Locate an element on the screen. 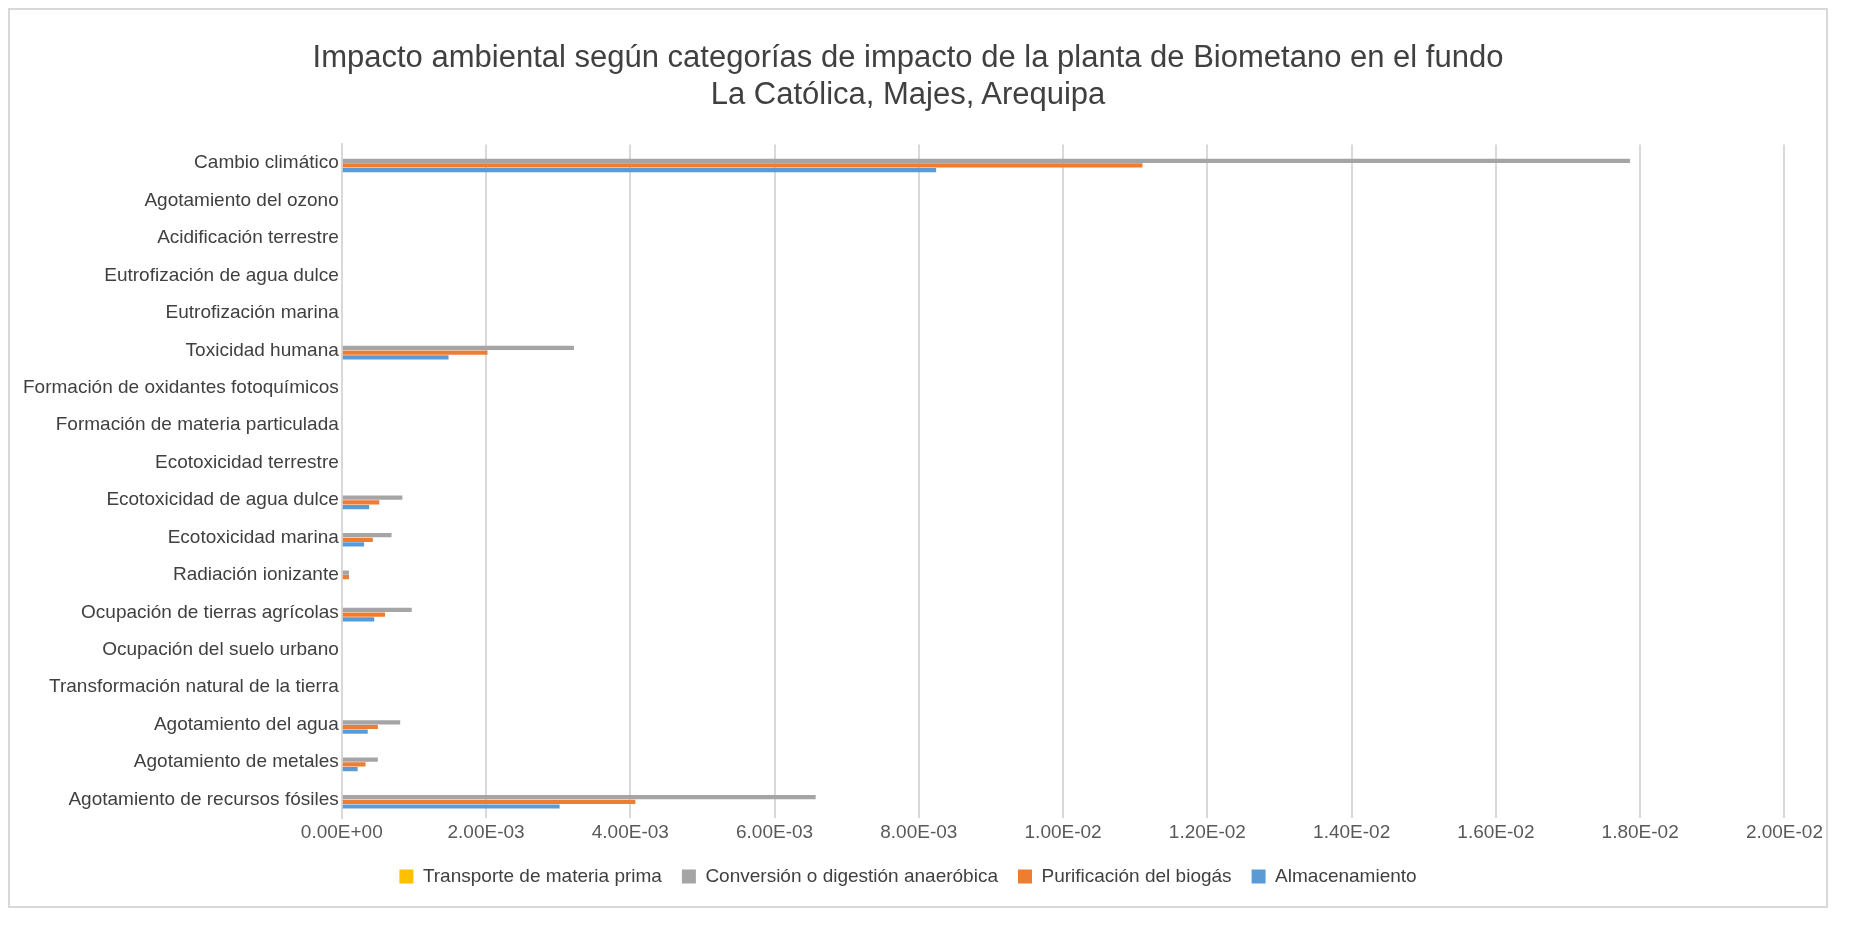 The height and width of the screenshot is (929, 1851). x-tick-label: 1.60E-02 is located at coordinates (1496, 831).